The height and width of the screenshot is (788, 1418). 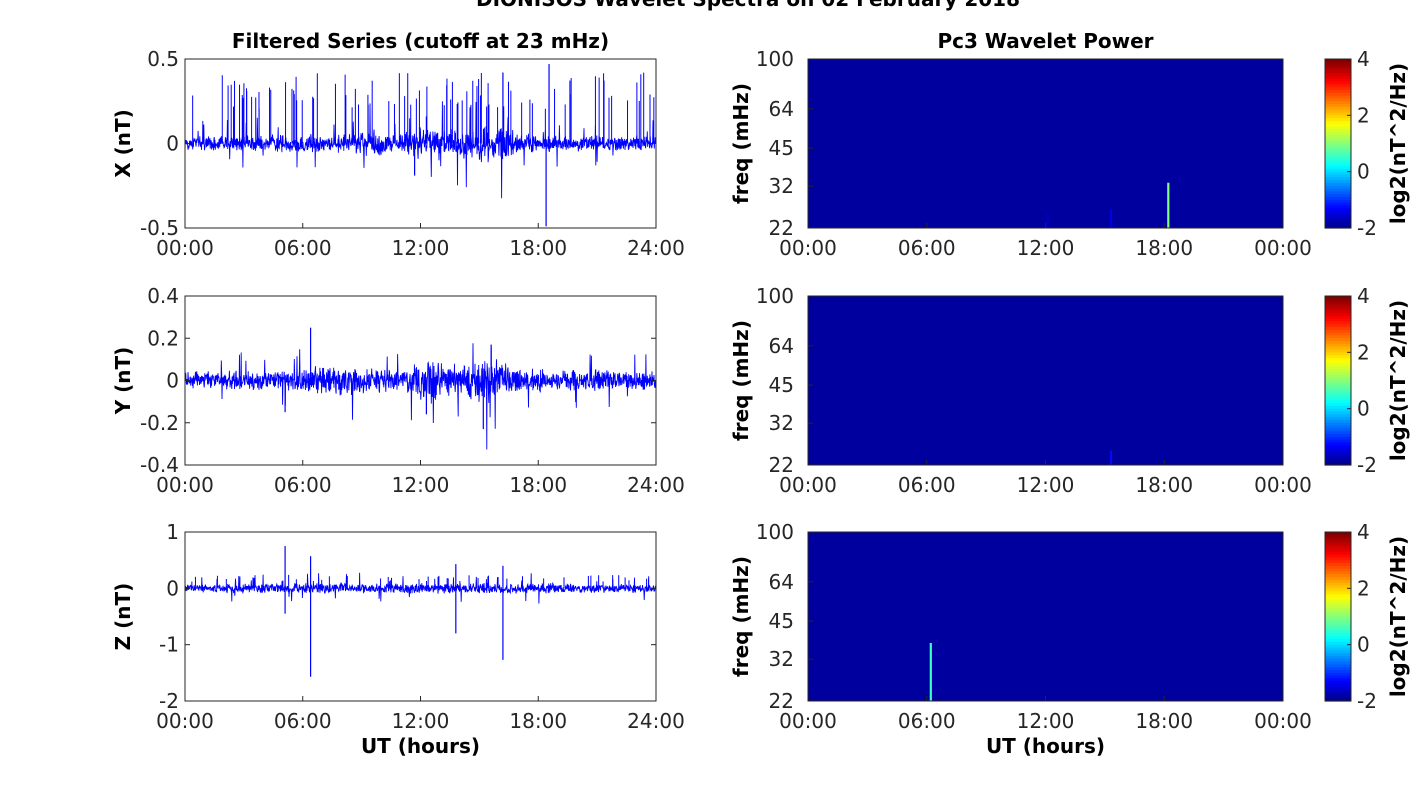 I want to click on panel-1-xtick-label-4: 00:00, so click(x=1283, y=248).